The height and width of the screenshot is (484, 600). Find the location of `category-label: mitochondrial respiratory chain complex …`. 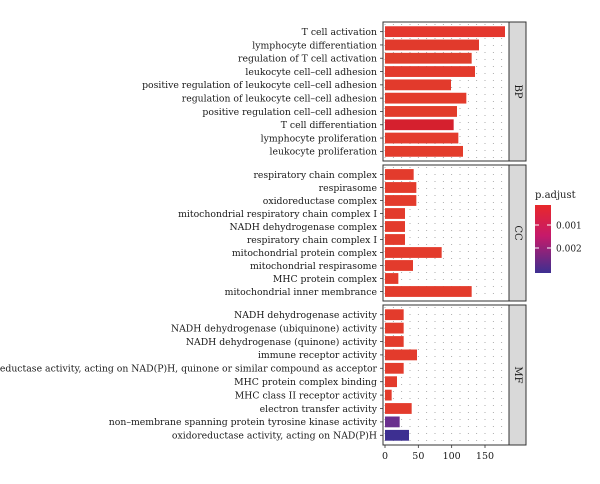

category-label: mitochondrial respiratory chain complex … is located at coordinates (277, 214).